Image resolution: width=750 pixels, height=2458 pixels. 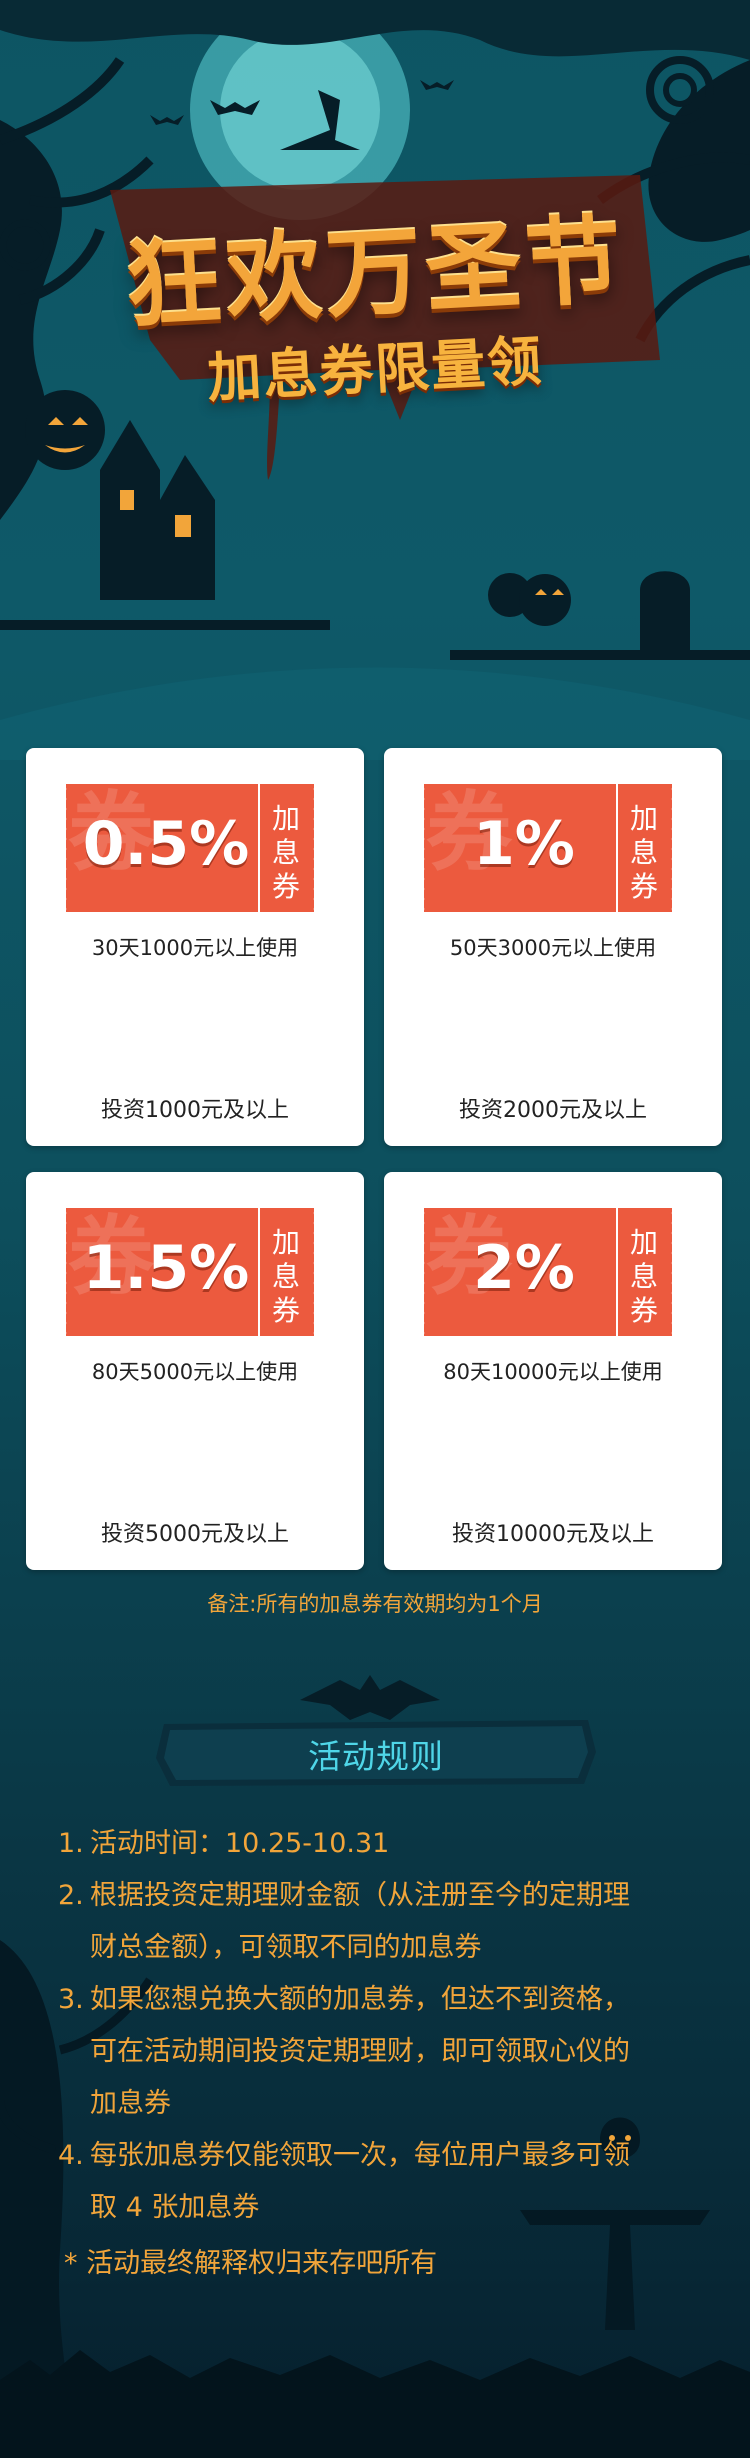 I want to click on coupon-validity-note: 备注:所有的加息券有效期均为1个月, so click(x=375, y=1604).